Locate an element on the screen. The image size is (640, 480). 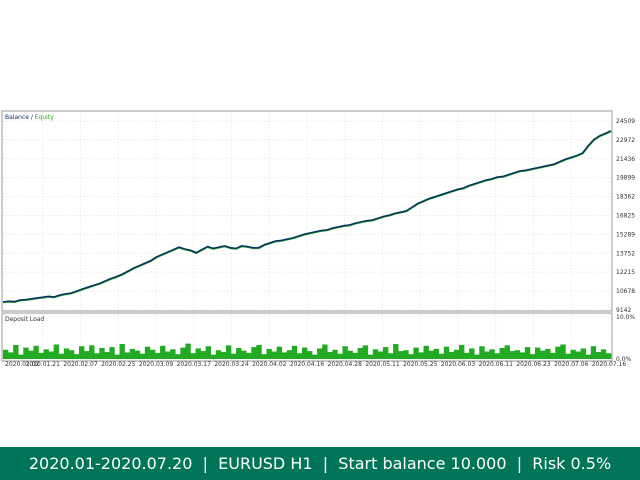
x-tick-label: 2020.07.06 is located at coordinates (571, 364).